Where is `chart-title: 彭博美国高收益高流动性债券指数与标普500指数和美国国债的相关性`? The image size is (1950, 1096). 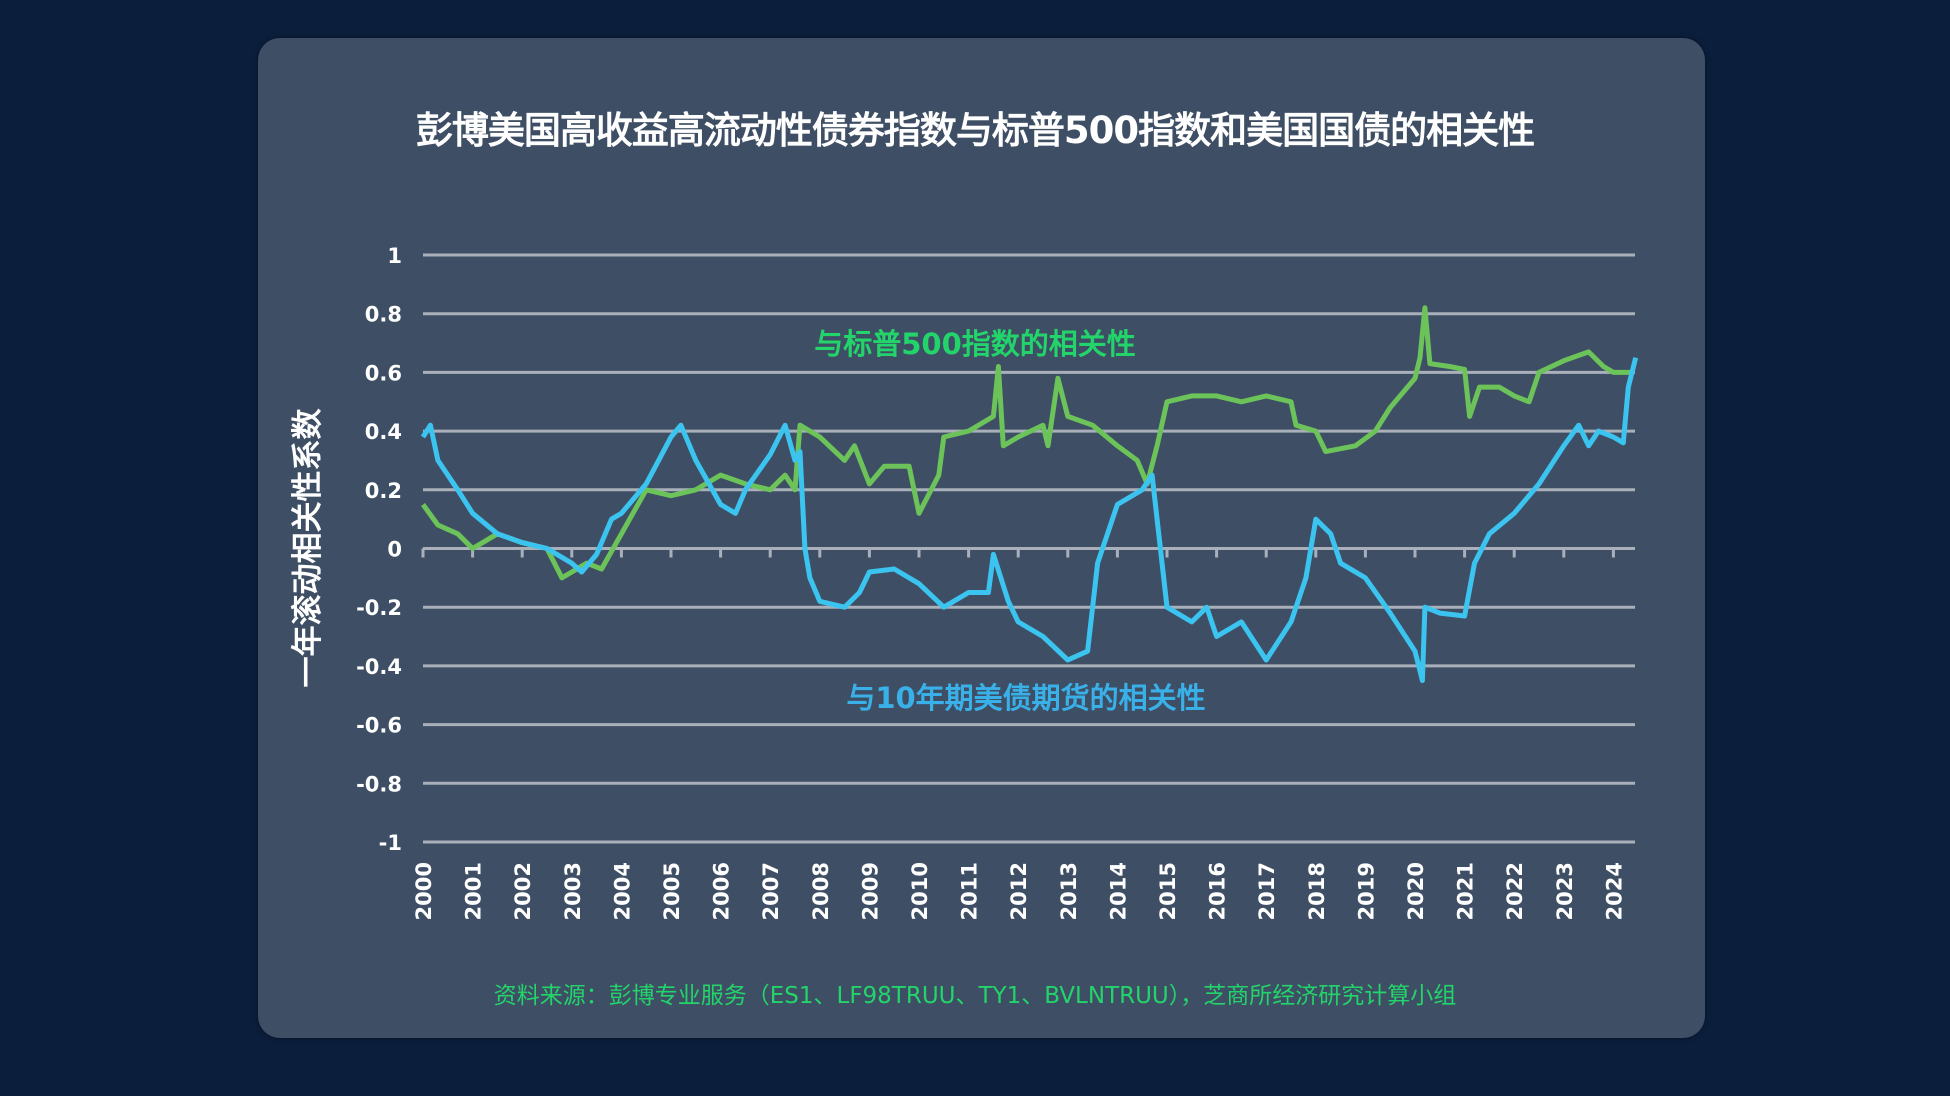 chart-title: 彭博美国高收益高流动性债券指数与标普500指数和美国国债的相关性 is located at coordinates (975, 130).